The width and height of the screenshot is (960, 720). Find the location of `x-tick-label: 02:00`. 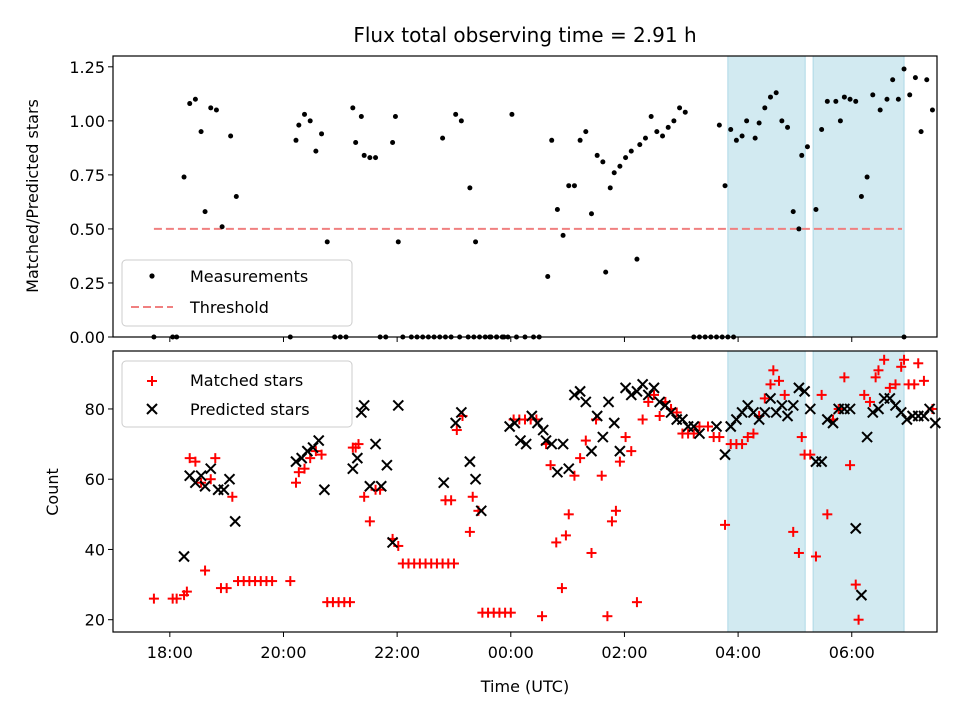

x-tick-label: 02:00 is located at coordinates (624, 652).